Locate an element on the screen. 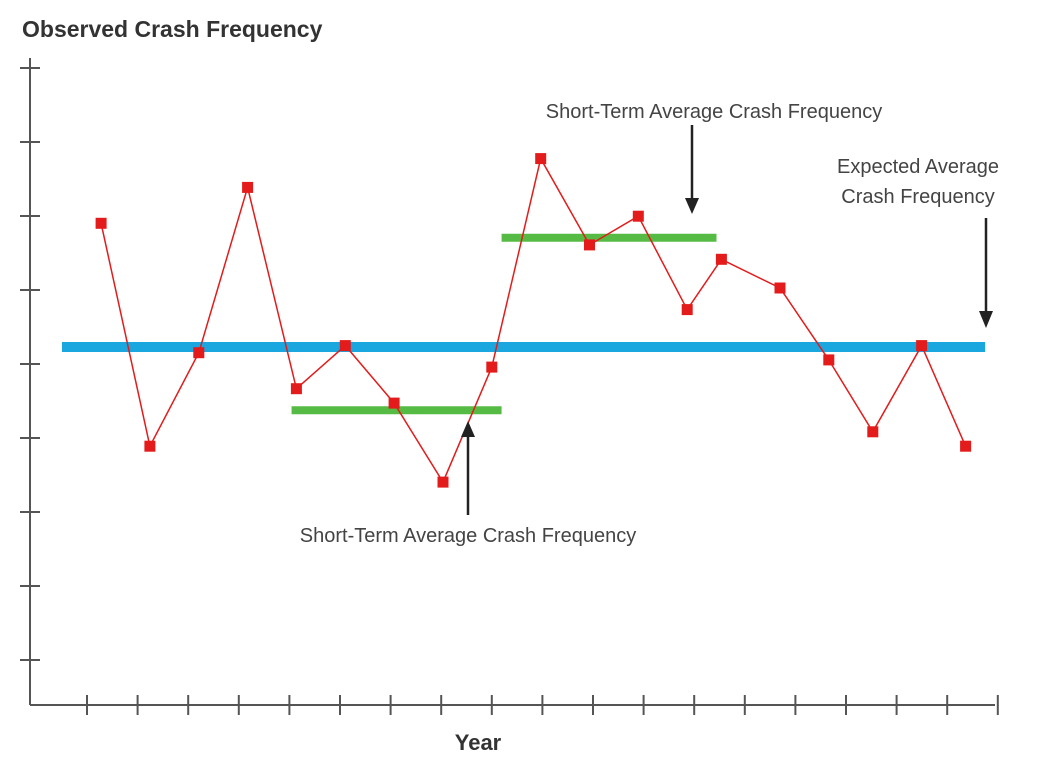 This screenshot has height=772, width=1044. y-axis-title: Observed Crash Frequency is located at coordinates (172, 29).